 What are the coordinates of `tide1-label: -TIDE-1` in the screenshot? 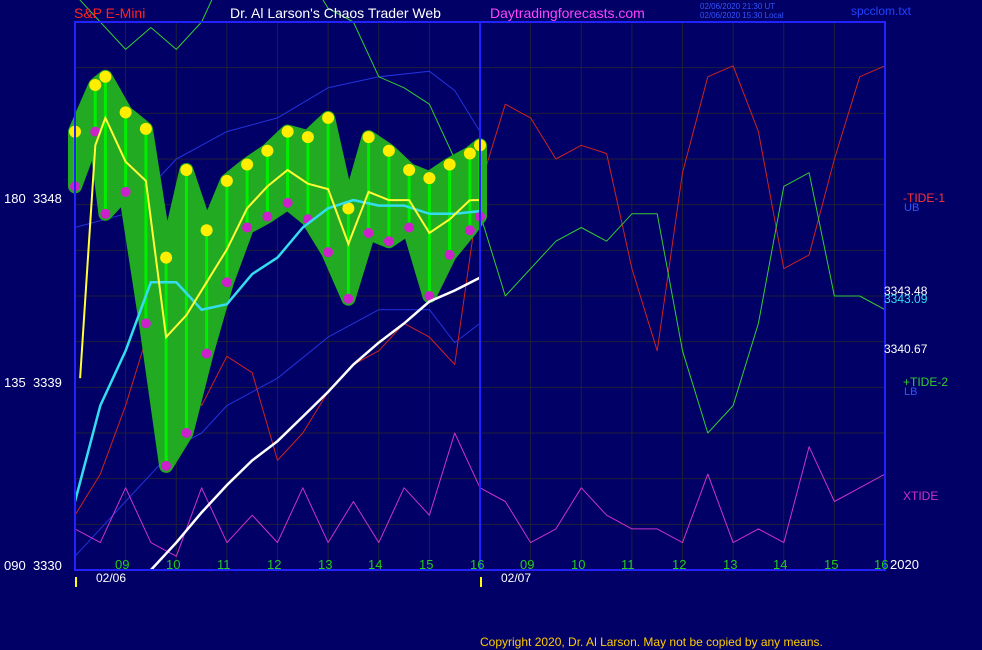 It's located at (924, 198).